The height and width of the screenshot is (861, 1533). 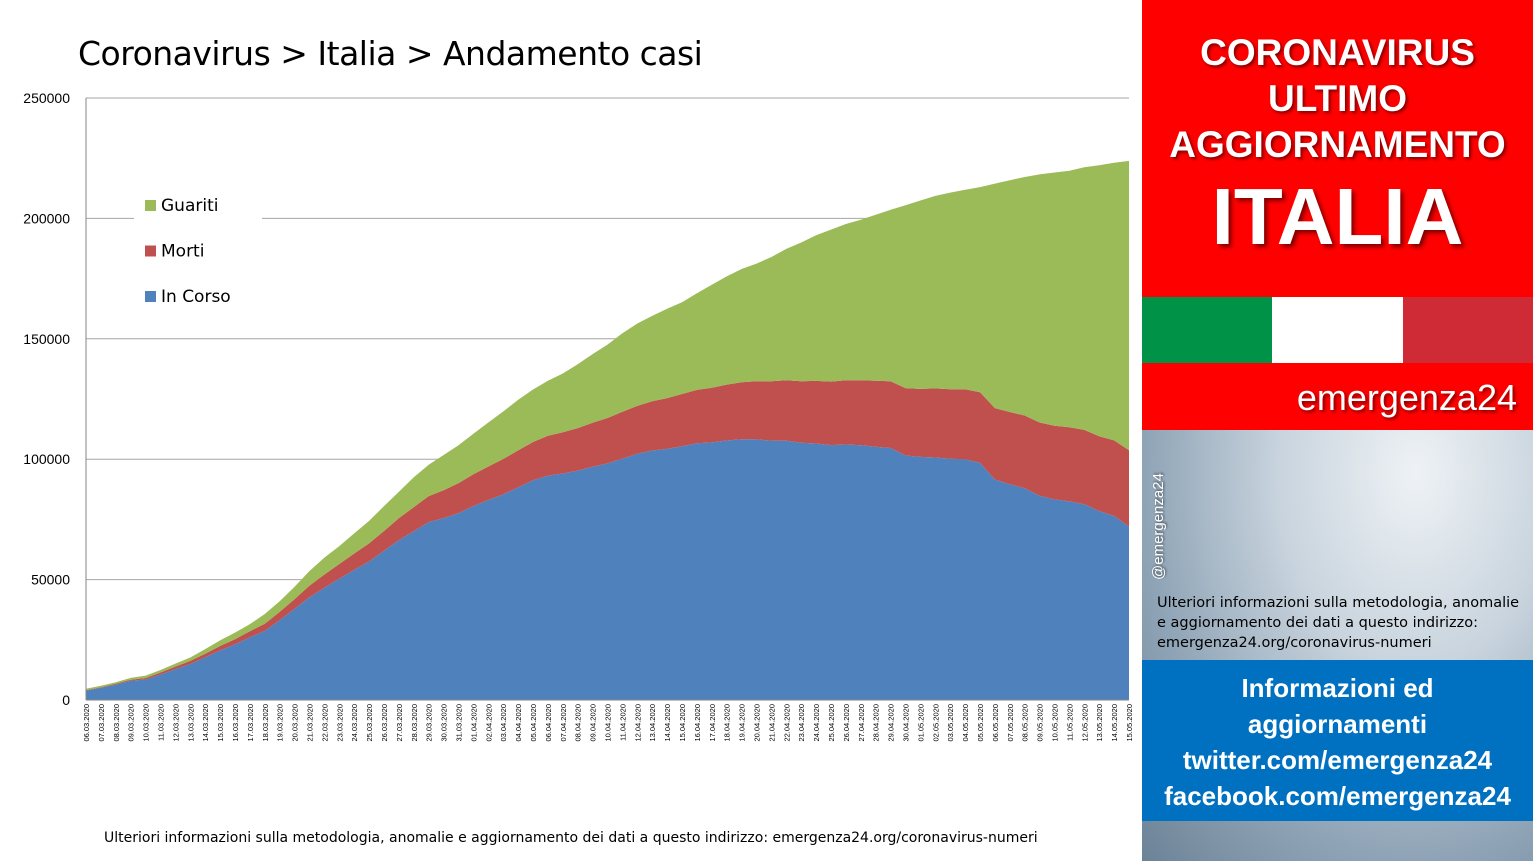 I want to click on x-tick-label: 14.03.2020, so click(x=205, y=723).